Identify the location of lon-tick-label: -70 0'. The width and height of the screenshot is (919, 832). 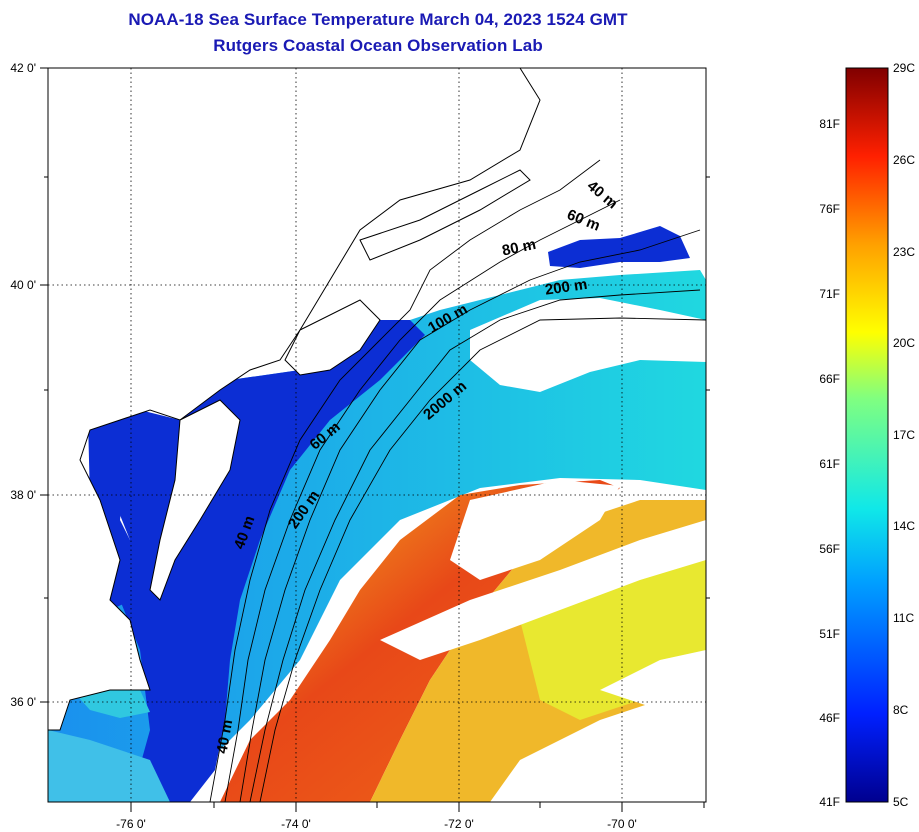
(622, 824).